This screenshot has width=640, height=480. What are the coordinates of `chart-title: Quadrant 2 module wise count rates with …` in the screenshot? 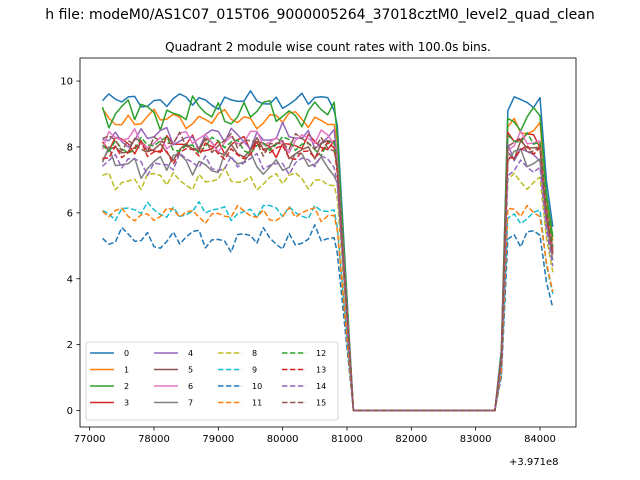 It's located at (328, 47).